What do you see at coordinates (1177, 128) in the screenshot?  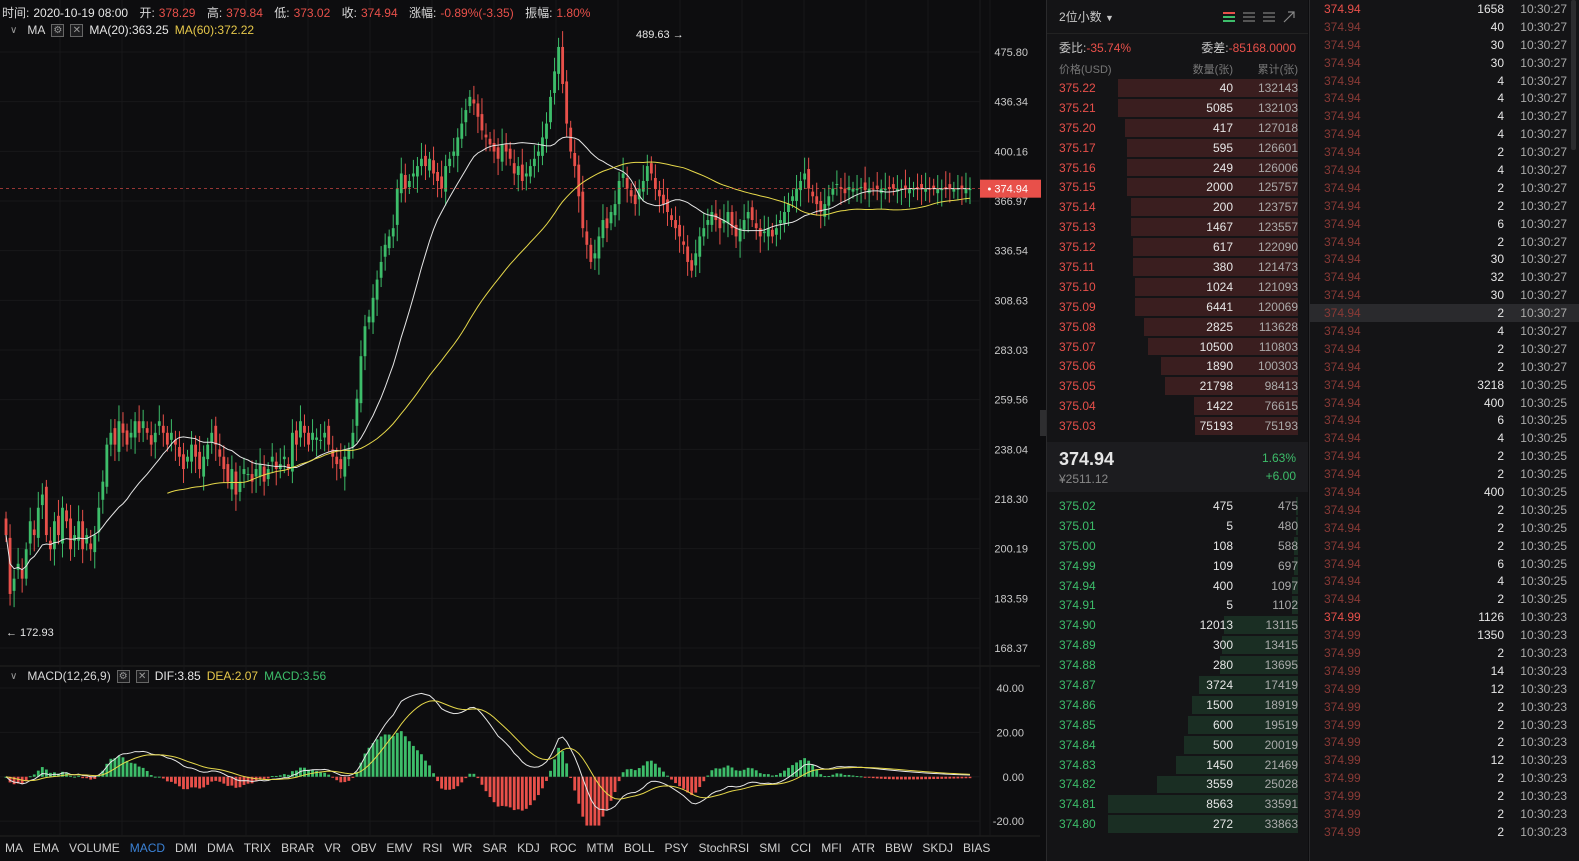 I see `ask-row: 375.20 417 127018` at bounding box center [1177, 128].